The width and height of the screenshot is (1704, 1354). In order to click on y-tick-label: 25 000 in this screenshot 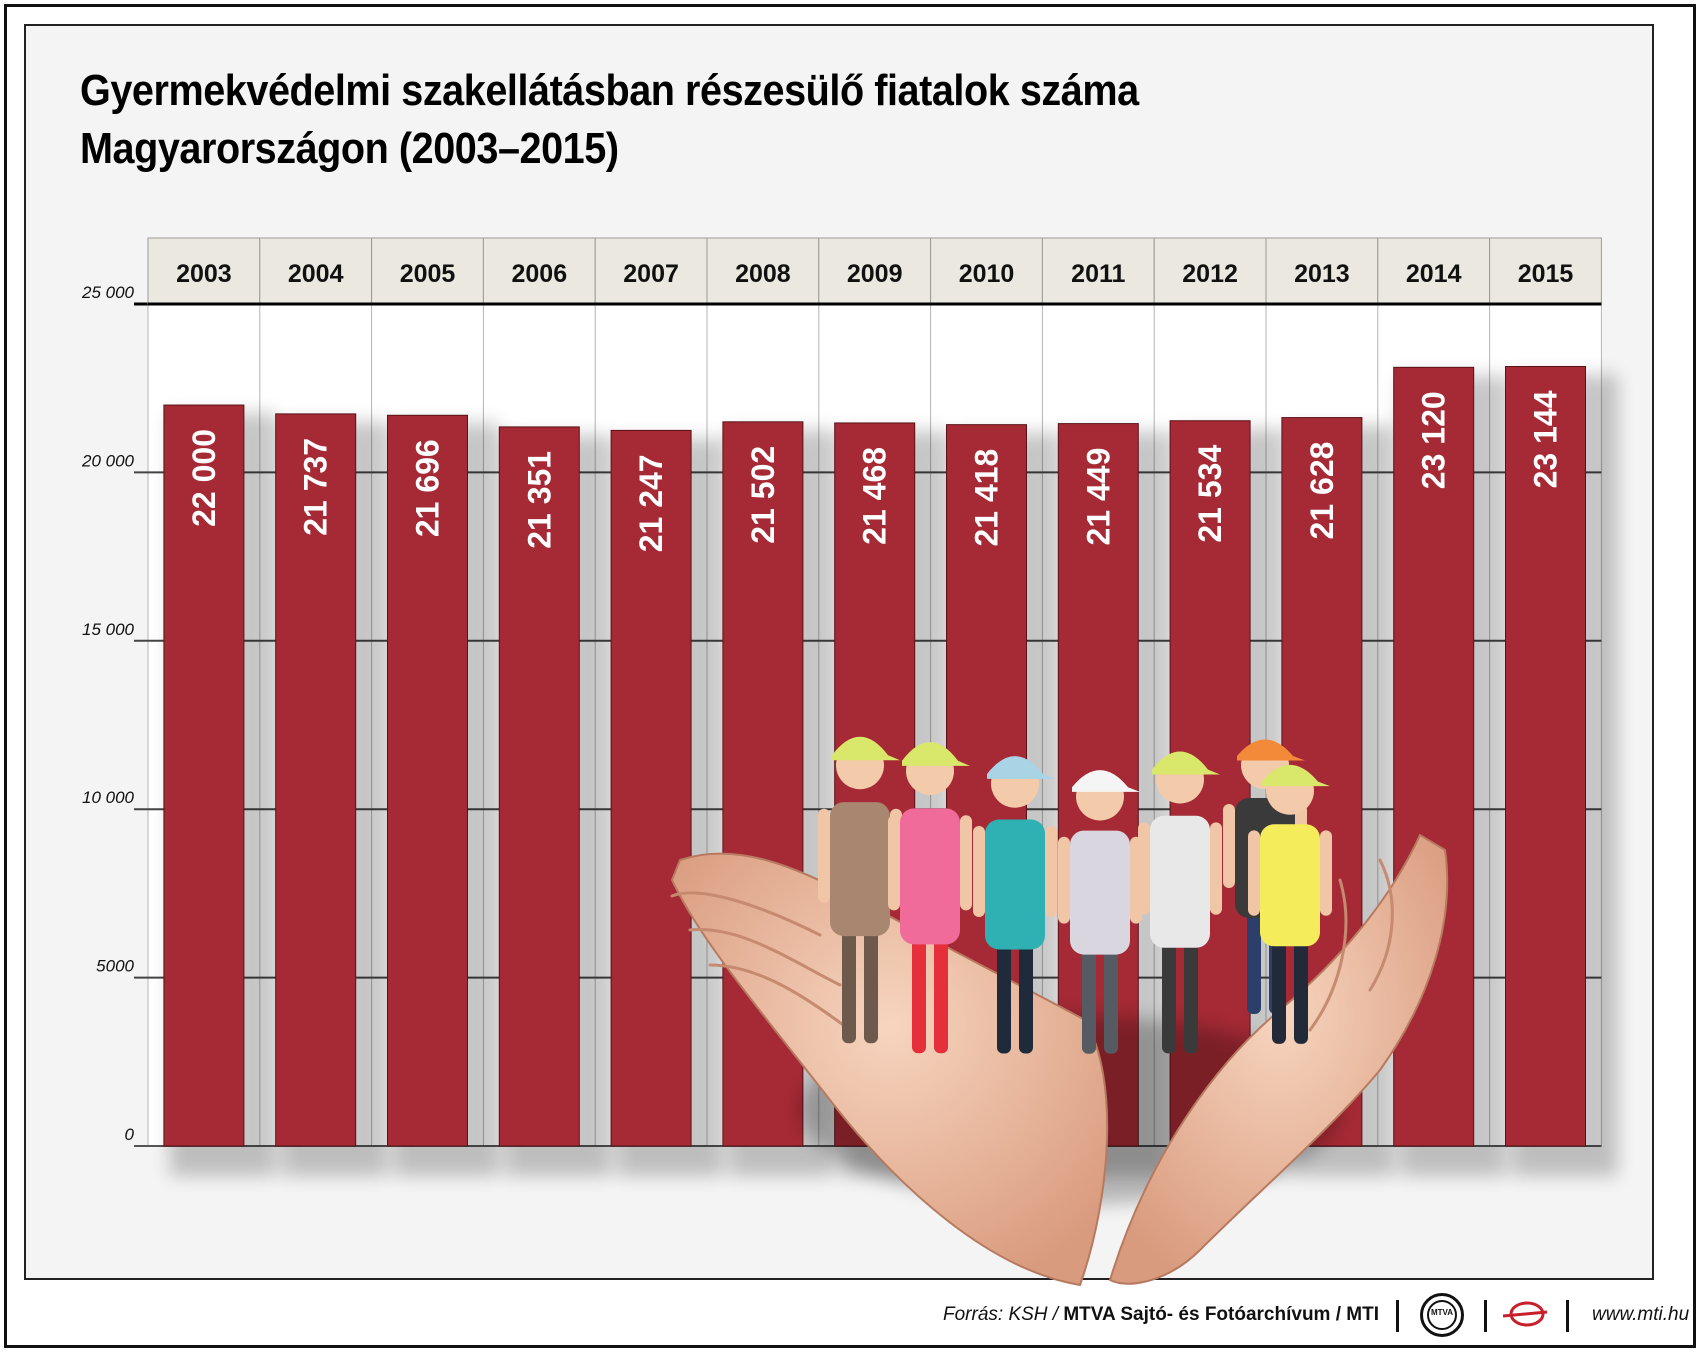, I will do `click(108, 292)`.